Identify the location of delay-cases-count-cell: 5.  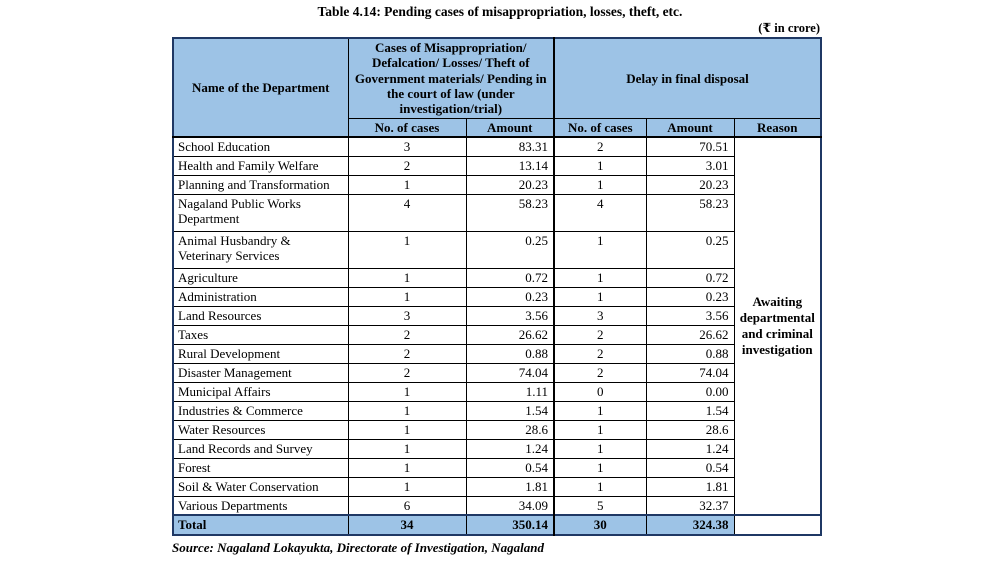
(600, 505).